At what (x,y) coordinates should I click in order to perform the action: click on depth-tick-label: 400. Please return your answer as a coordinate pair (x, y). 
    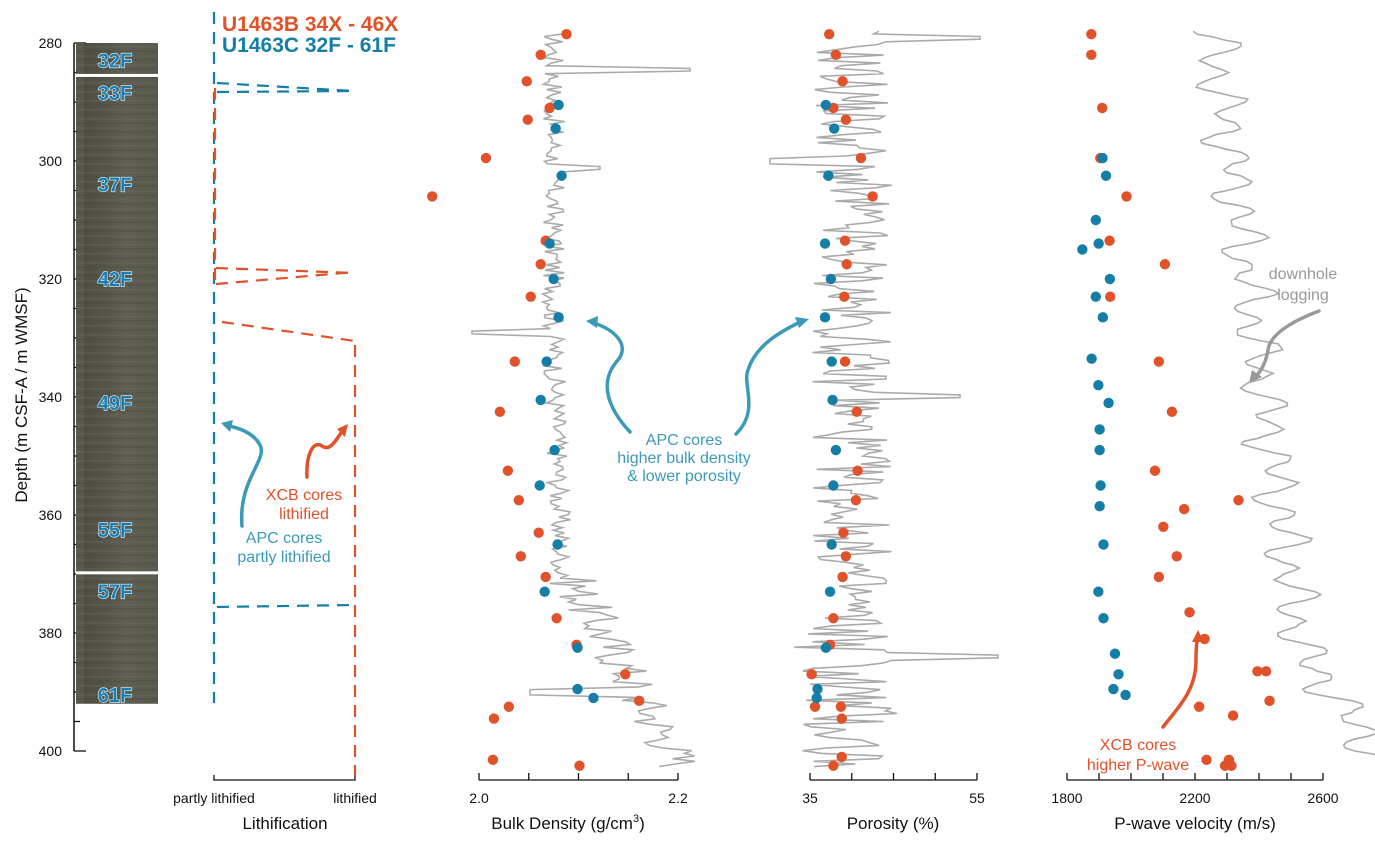
    Looking at the image, I should click on (51, 751).